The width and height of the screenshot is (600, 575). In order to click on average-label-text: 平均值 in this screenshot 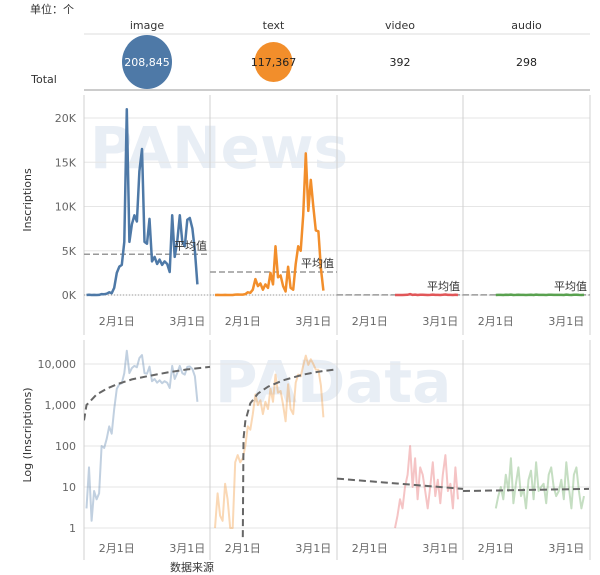, I will do `click(317, 263)`.